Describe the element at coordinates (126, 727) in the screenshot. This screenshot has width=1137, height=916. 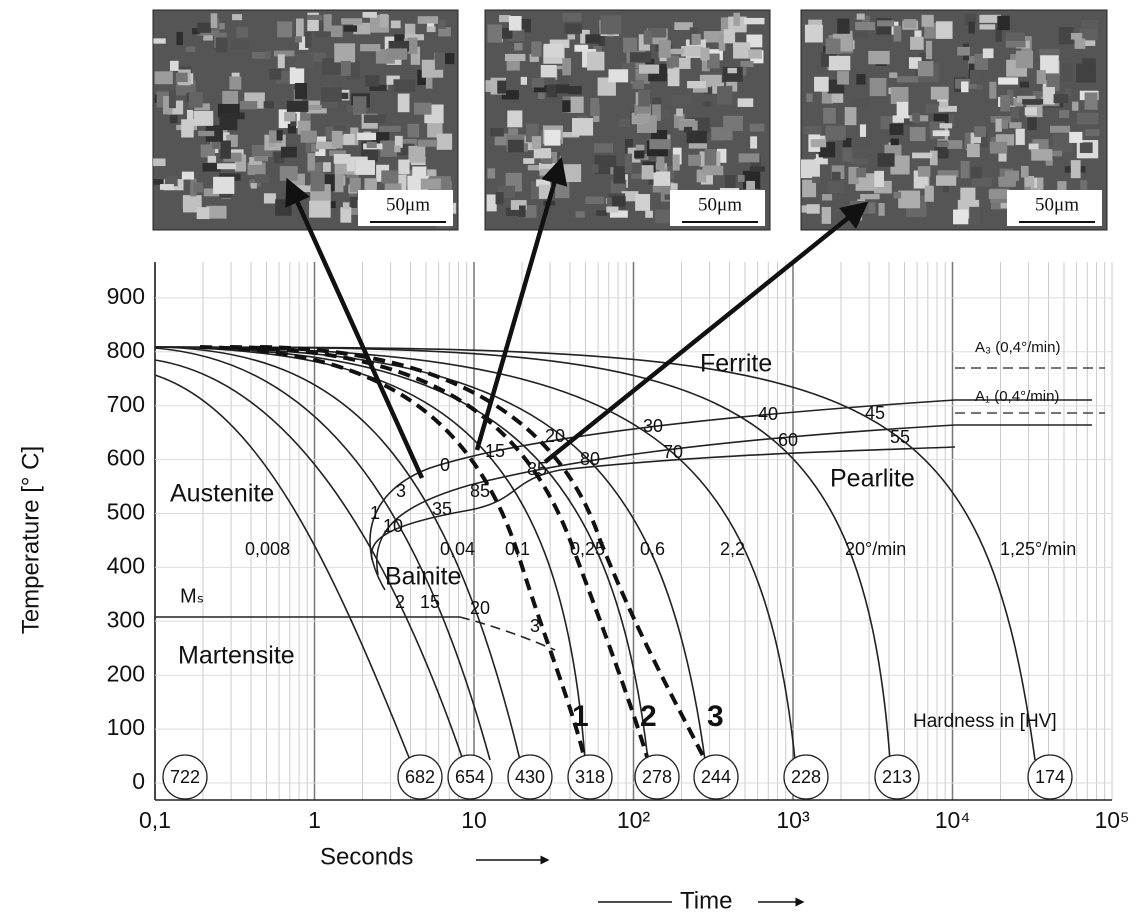
I see `y-tick-label: 100` at that location.